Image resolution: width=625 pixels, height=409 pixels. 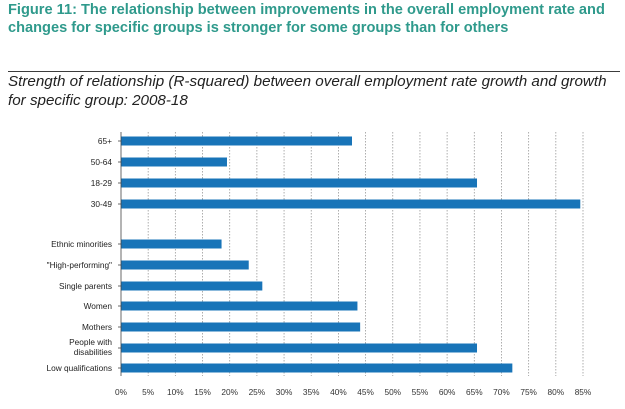 What do you see at coordinates (79, 265) in the screenshot?
I see `category-label: "High-performing"` at bounding box center [79, 265].